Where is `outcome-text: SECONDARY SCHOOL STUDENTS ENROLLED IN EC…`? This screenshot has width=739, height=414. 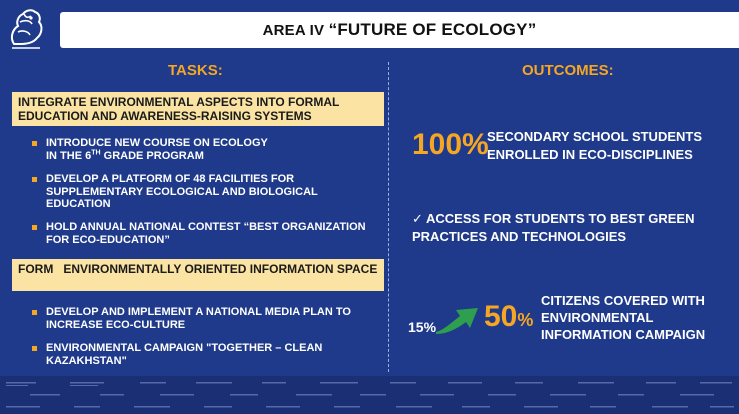
outcome-text: SECONDARY SCHOOL STUDENTS ENROLLED IN EC… is located at coordinates (595, 145).